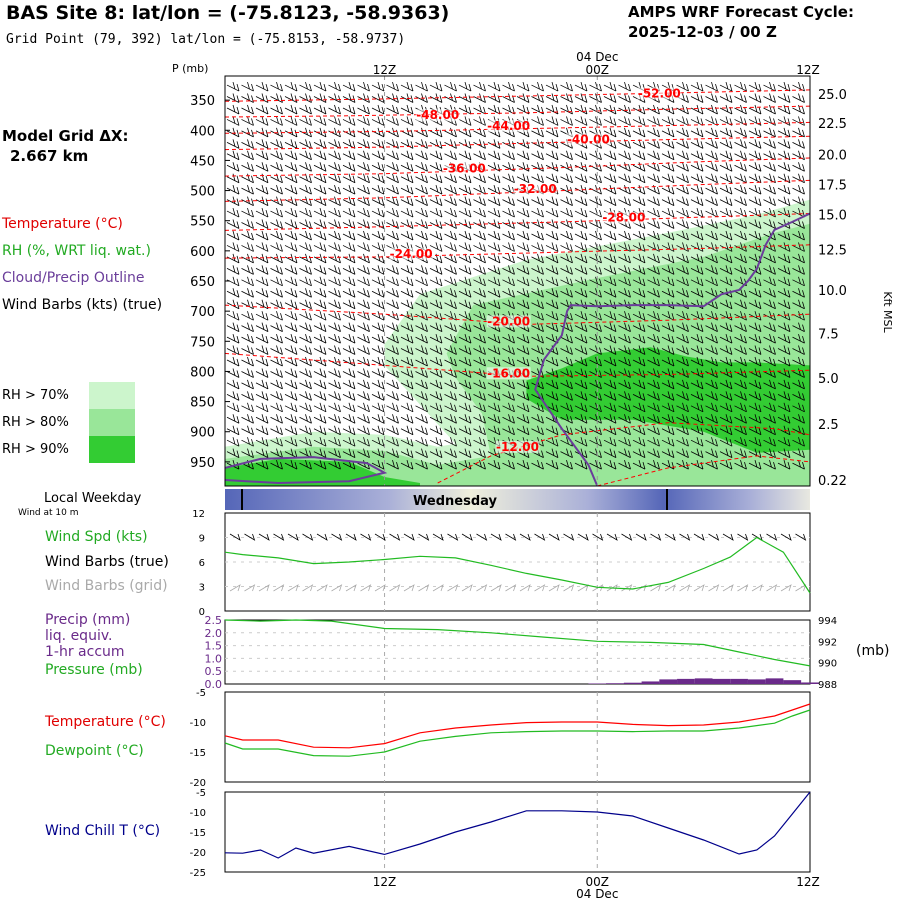 This screenshot has height=900, width=900. What do you see at coordinates (214, 658) in the screenshot?
I see `precip-tick-label: 1.0` at bounding box center [214, 658].